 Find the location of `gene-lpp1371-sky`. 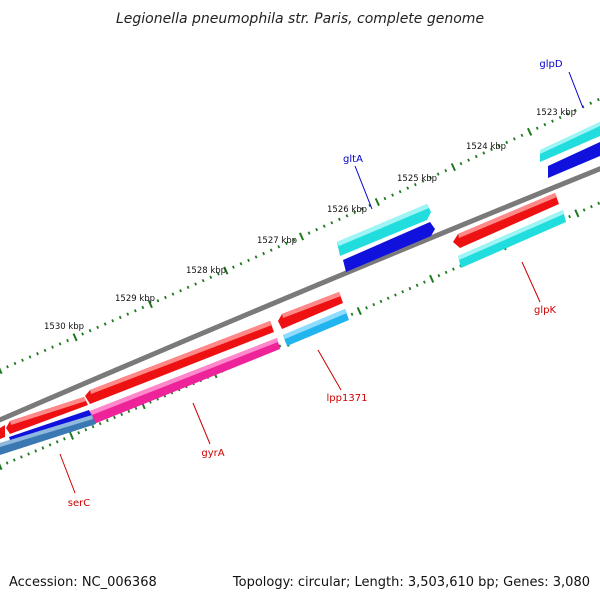

gene-lpp1371-sky is located at coordinates (316, 327).